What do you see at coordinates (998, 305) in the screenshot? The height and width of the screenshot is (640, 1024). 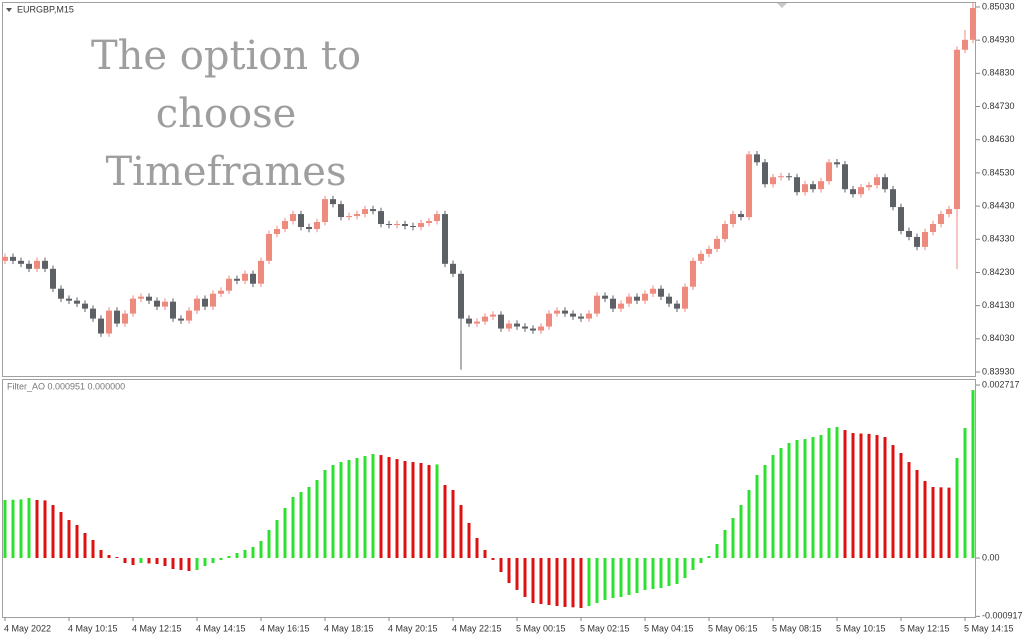 I see `y-tick-label: 0.84130` at bounding box center [998, 305].